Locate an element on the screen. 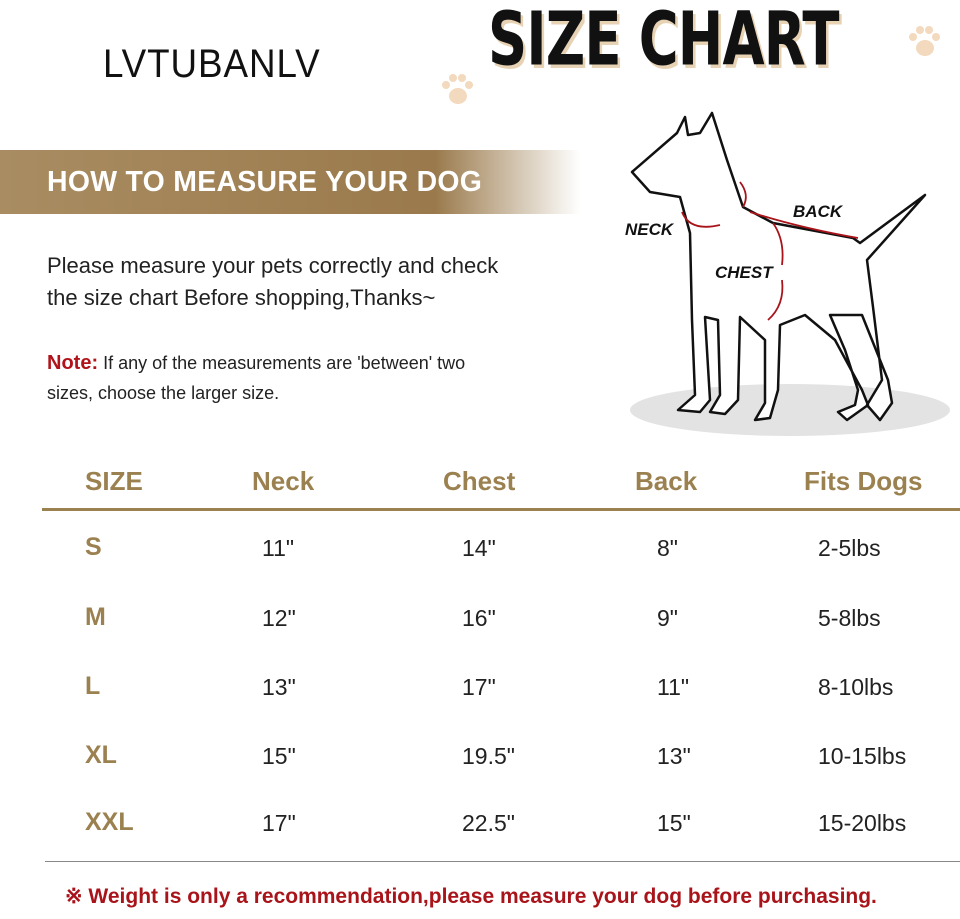 The width and height of the screenshot is (960, 919). note-label: Note: is located at coordinates (73, 363).